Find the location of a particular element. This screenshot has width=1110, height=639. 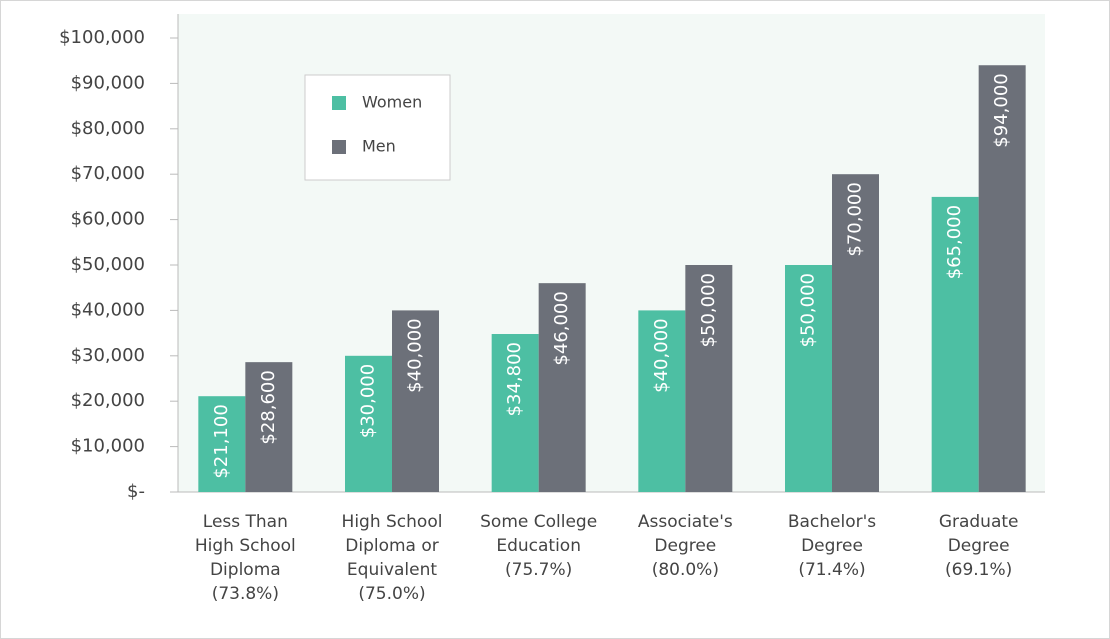

x-tick-label: Associate's is located at coordinates (685, 522).